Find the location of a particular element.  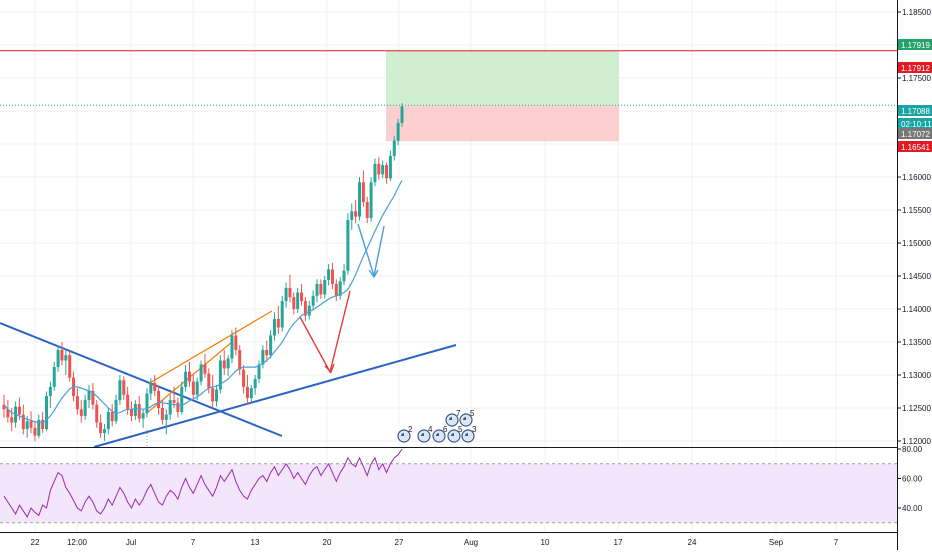

price-badge-label: 1.17088 is located at coordinates (915, 111).